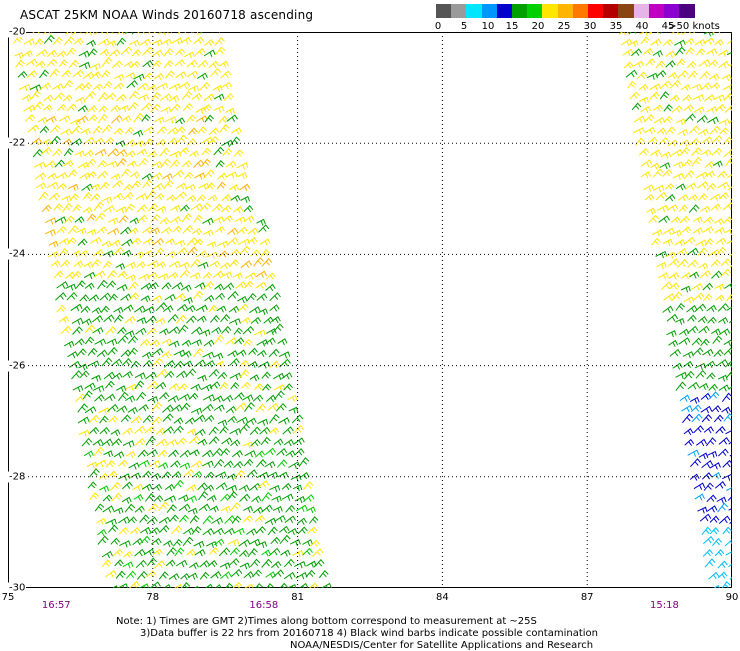 This screenshot has height=651, width=740. Describe the element at coordinates (732, 597) in the screenshot. I see `longitude-label: 90` at that location.